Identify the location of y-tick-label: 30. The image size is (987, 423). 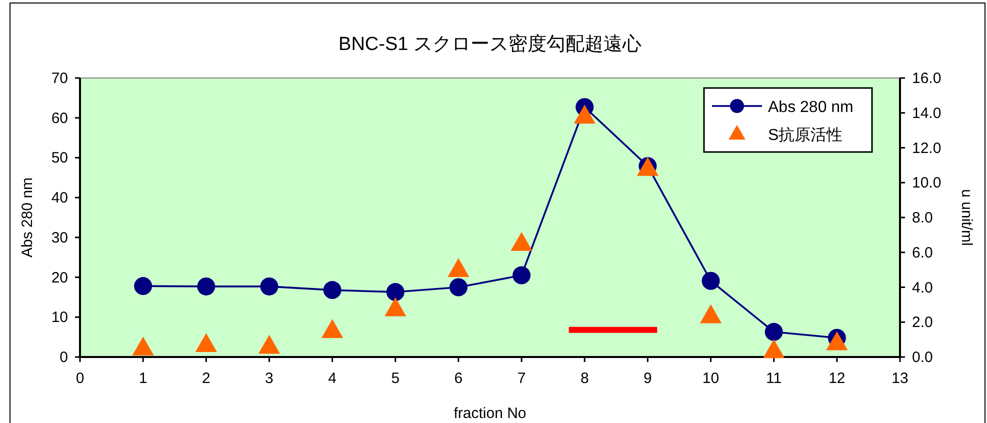
(59, 237).